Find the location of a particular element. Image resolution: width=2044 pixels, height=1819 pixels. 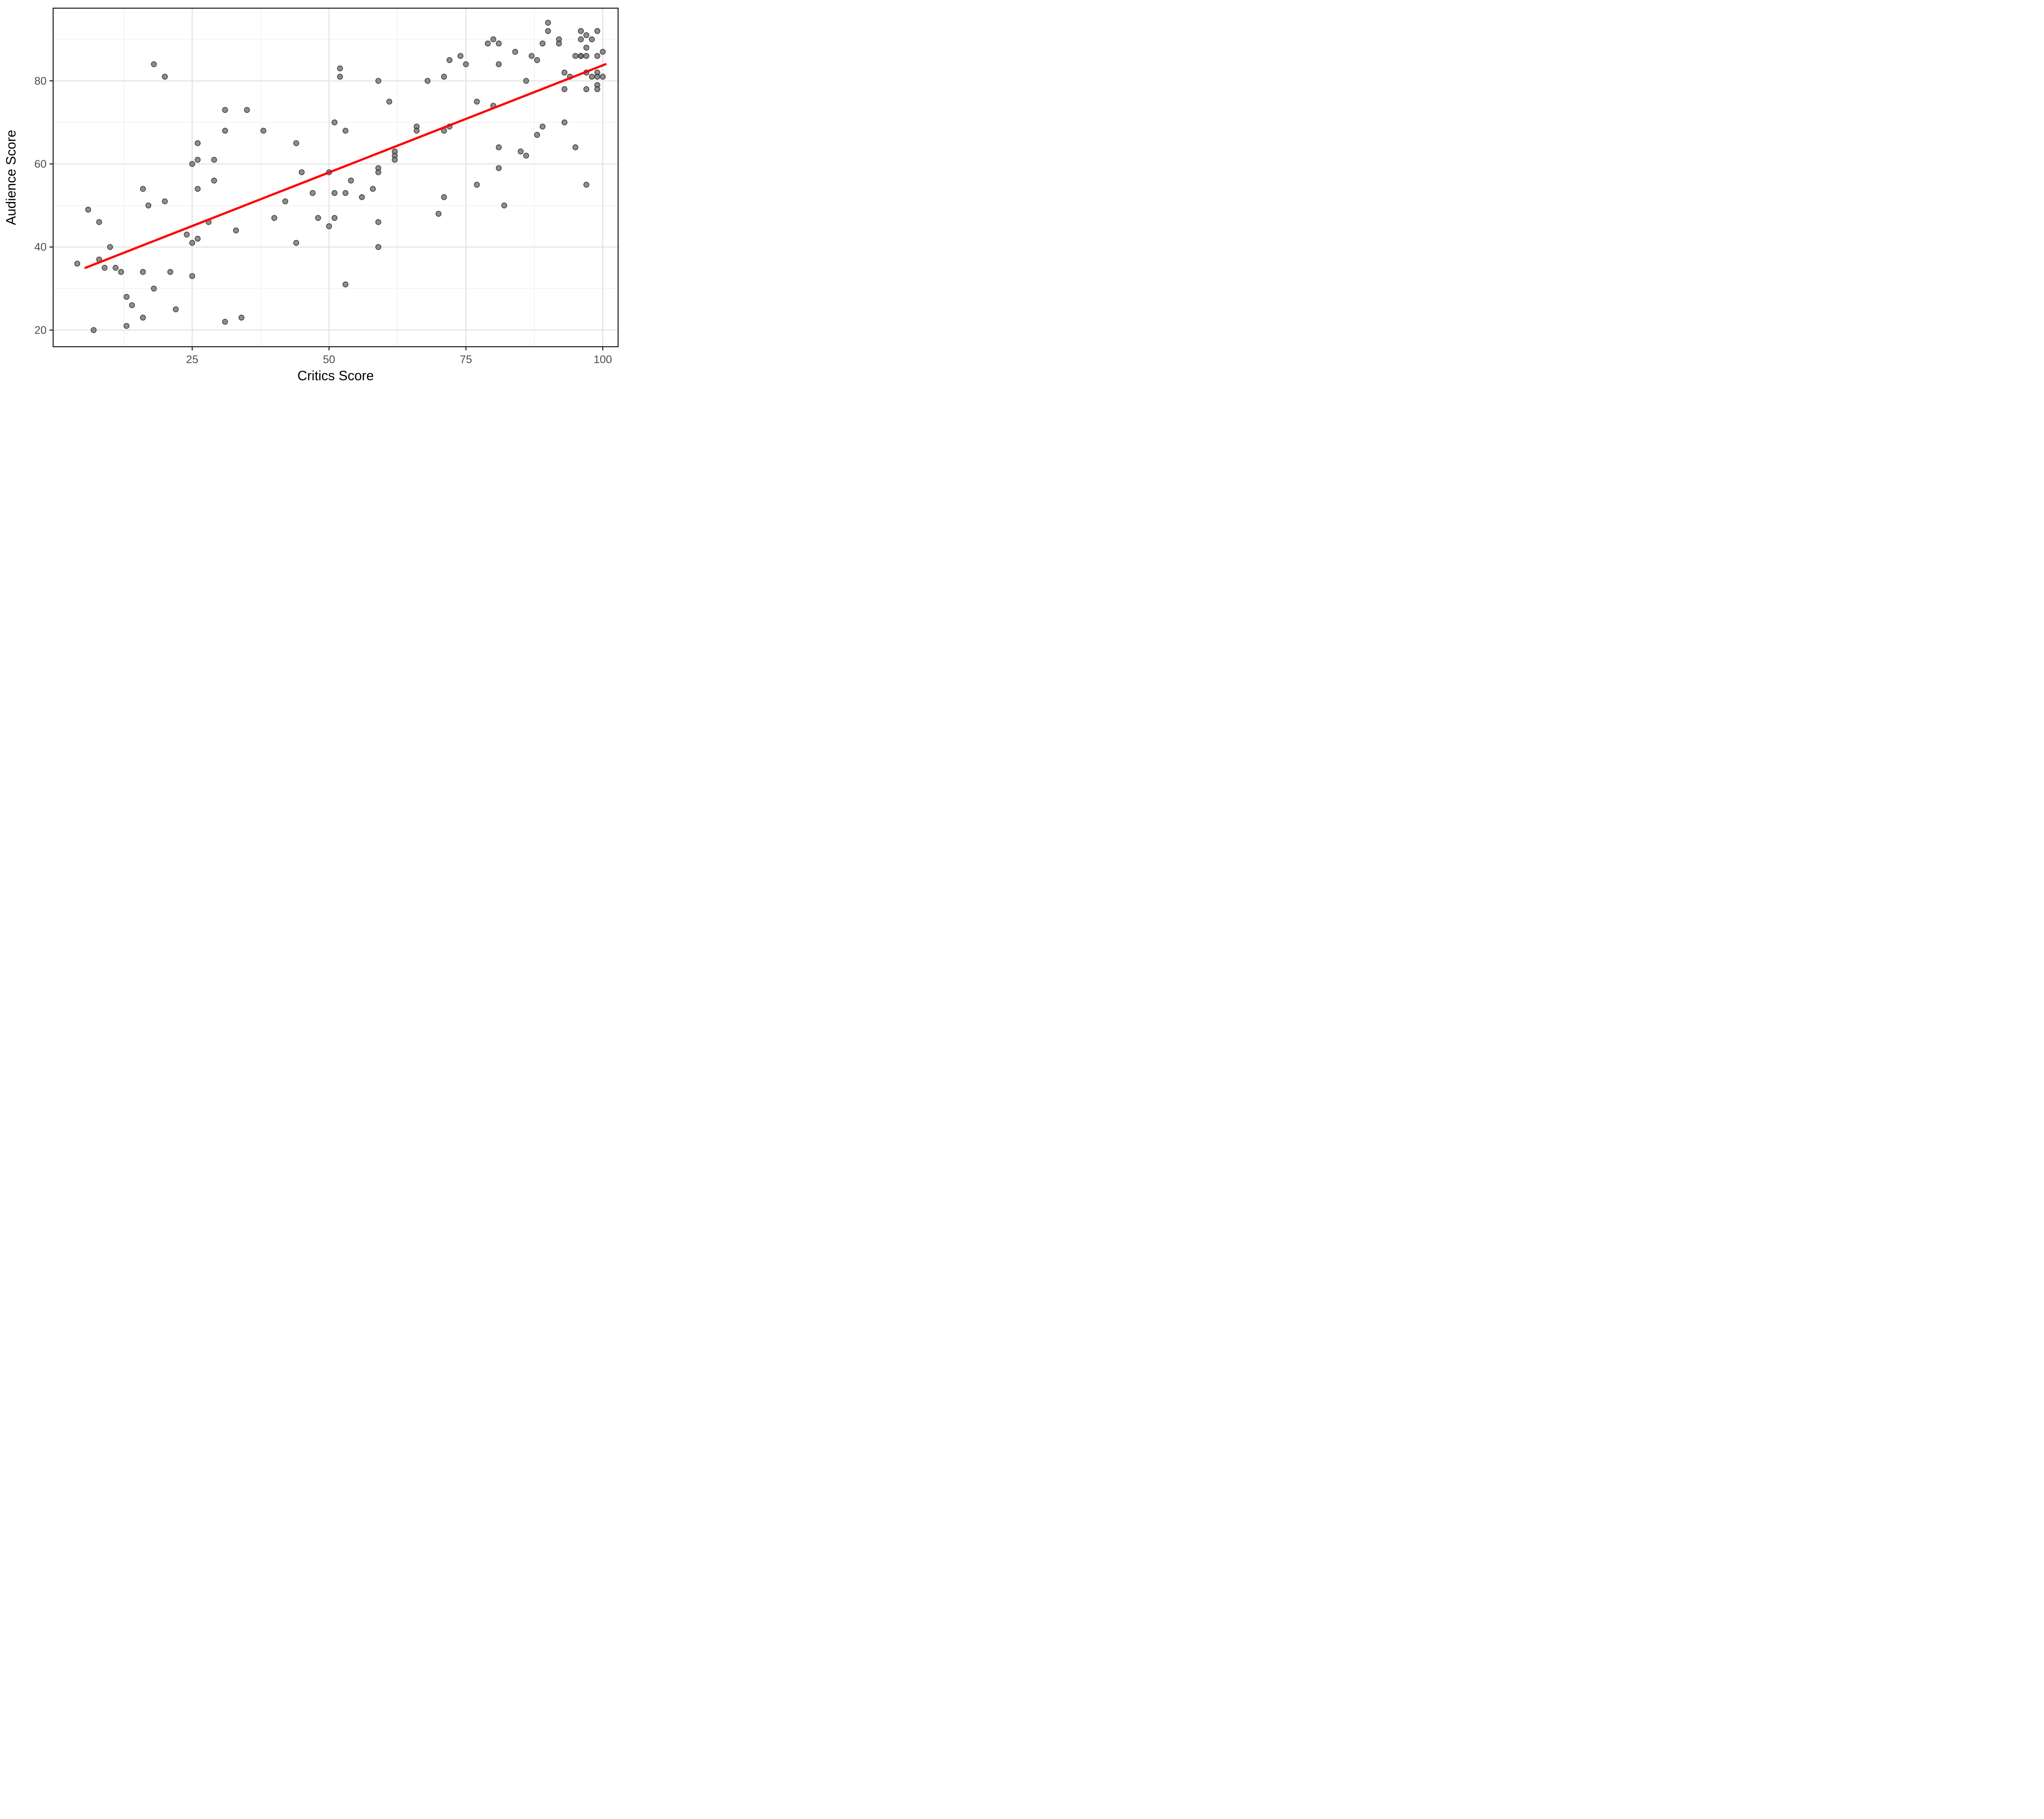

y-tick-label: 80 is located at coordinates (41, 81).